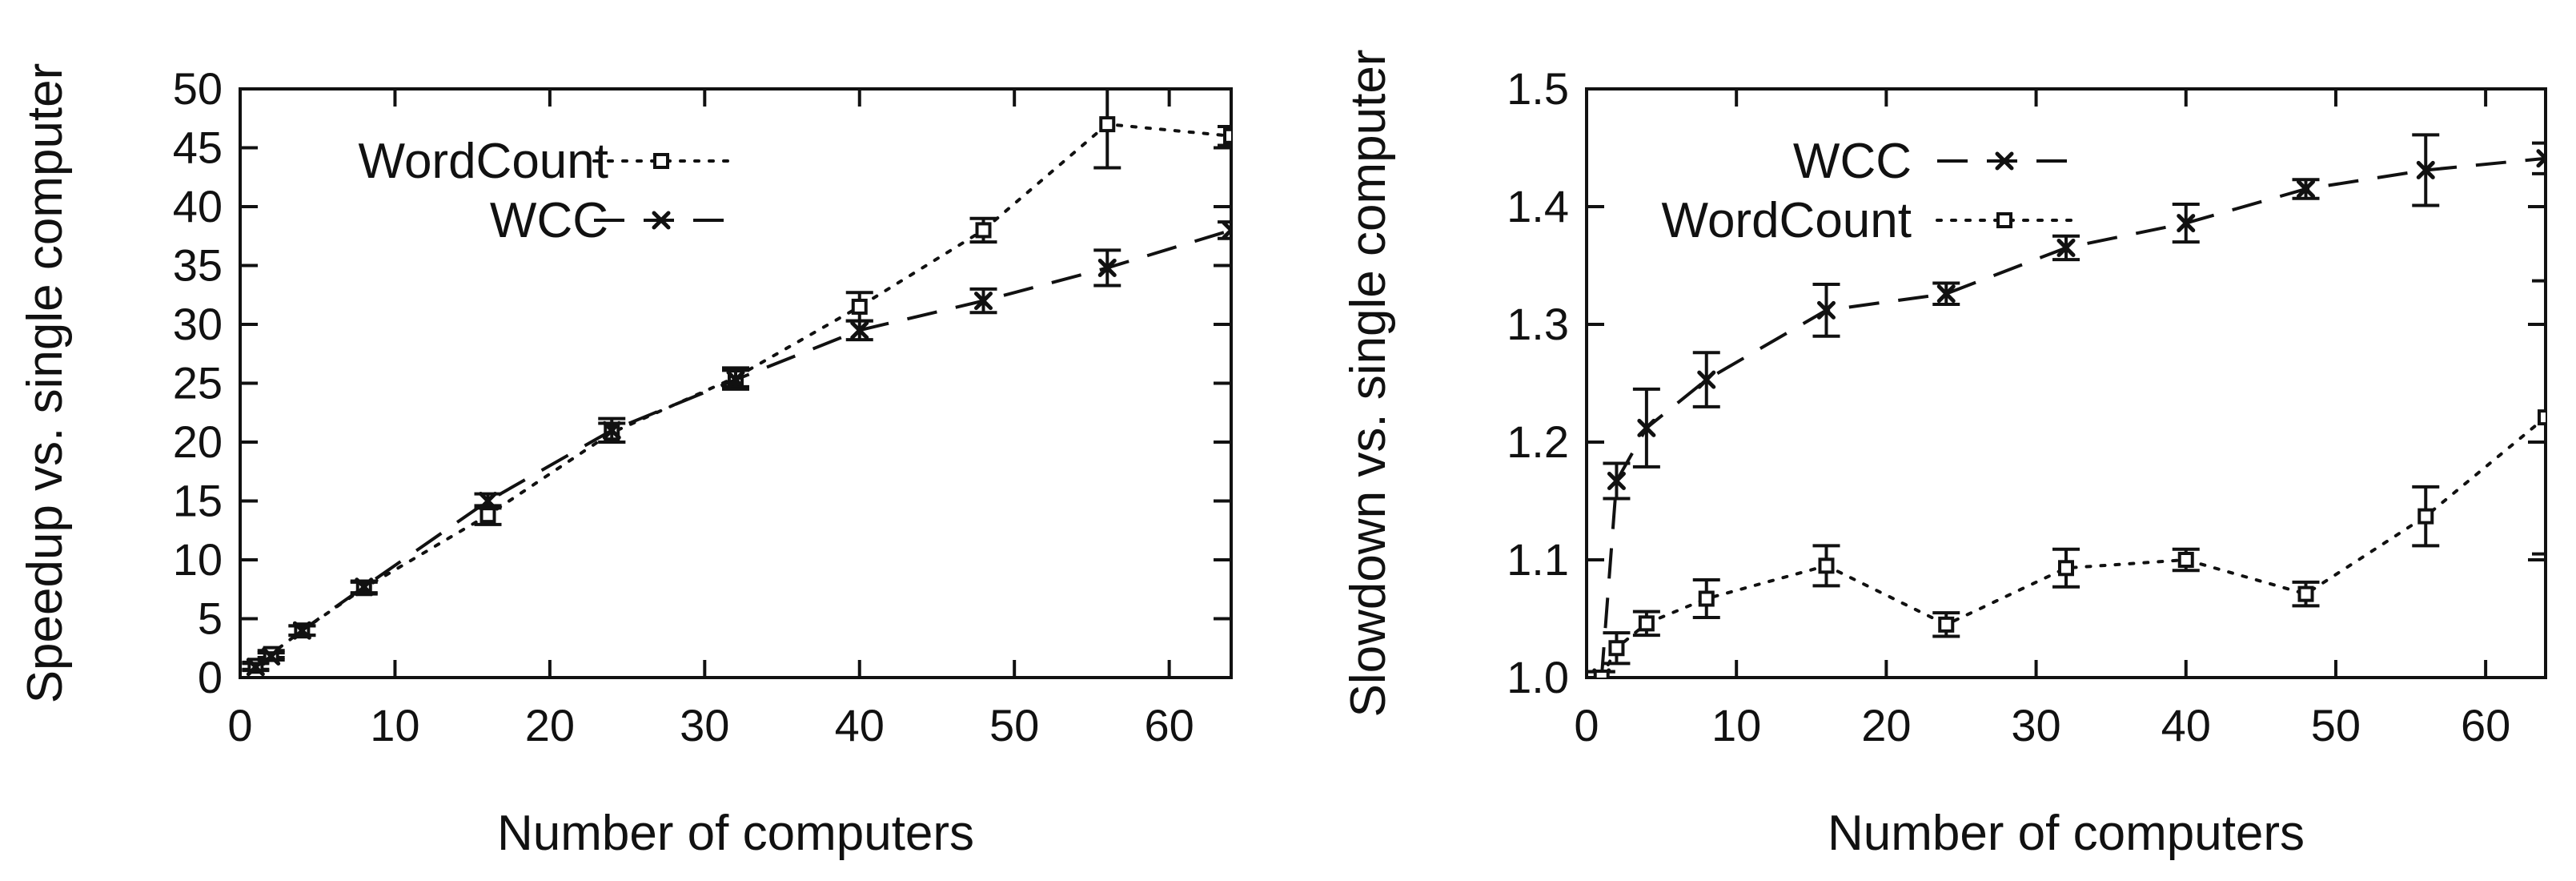  What do you see at coordinates (1538, 324) in the screenshot?
I see `y-tick-label: 1.3` at bounding box center [1538, 324].